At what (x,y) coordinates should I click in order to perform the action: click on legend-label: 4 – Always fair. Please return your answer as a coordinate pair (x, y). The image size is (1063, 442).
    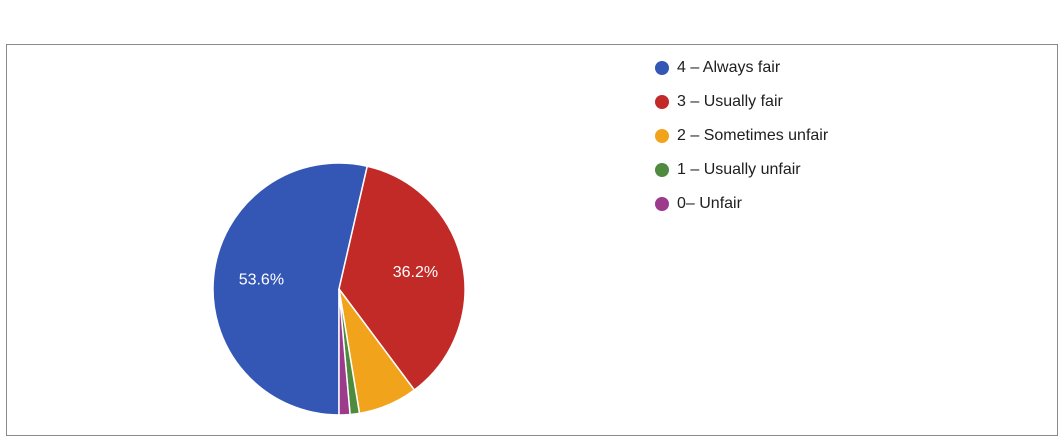
    Looking at the image, I should click on (729, 67).